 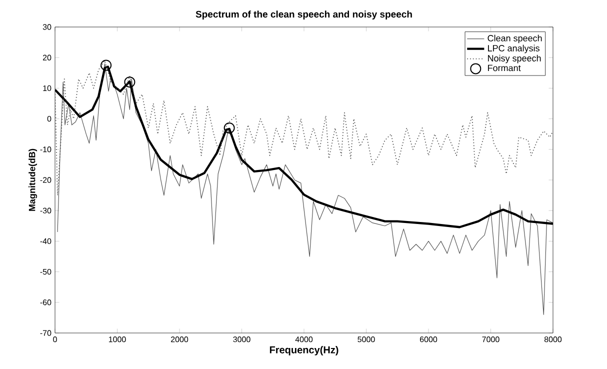 What do you see at coordinates (304, 339) in the screenshot?
I see `x-tick-label: 4000` at bounding box center [304, 339].